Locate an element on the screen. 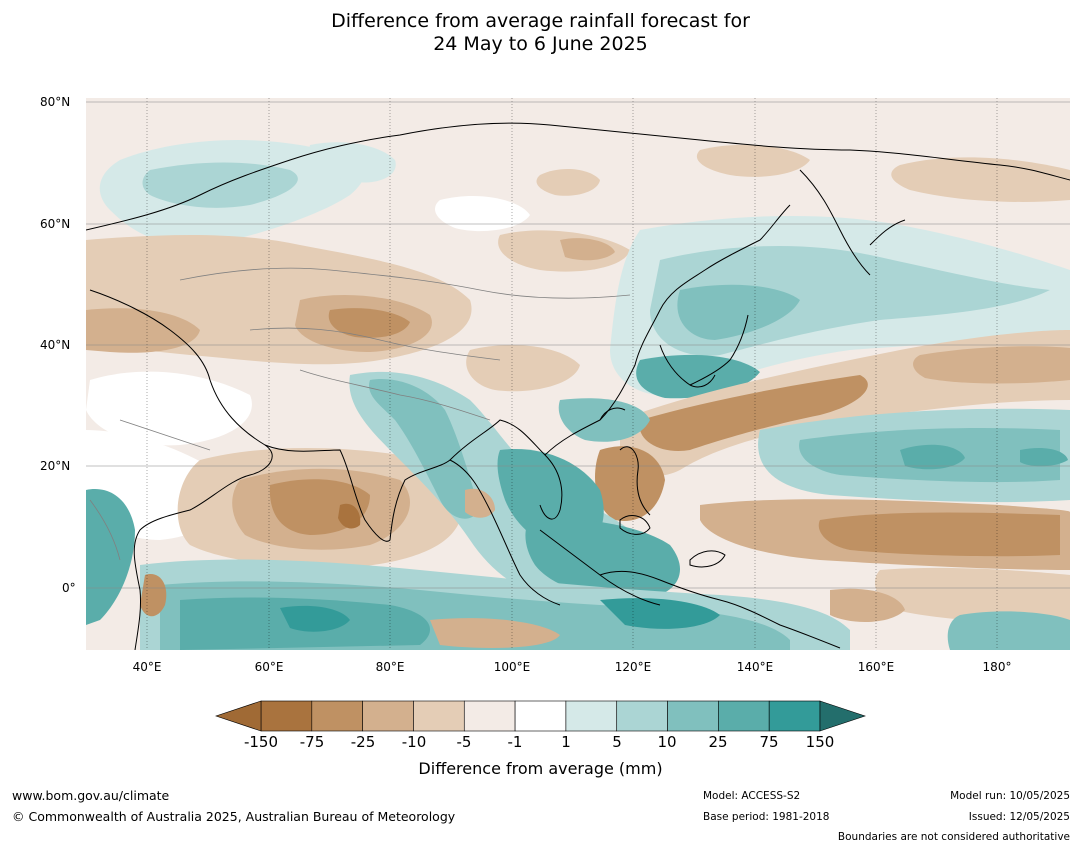  website-text: www.bom.gov.au/climate is located at coordinates (91, 795).